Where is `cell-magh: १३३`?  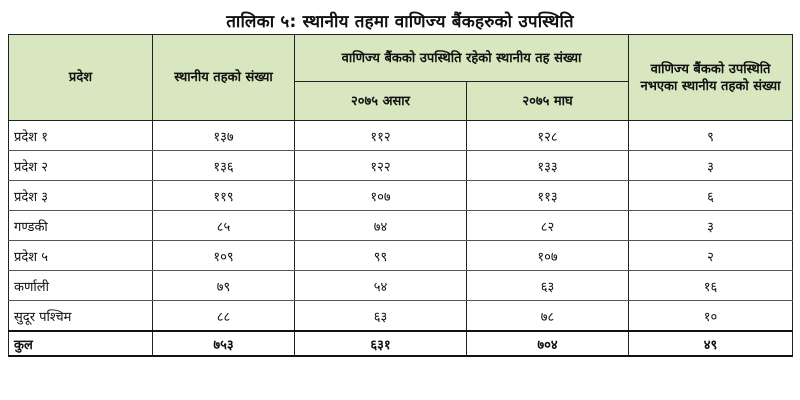 cell-magh: १३३ is located at coordinates (547, 165).